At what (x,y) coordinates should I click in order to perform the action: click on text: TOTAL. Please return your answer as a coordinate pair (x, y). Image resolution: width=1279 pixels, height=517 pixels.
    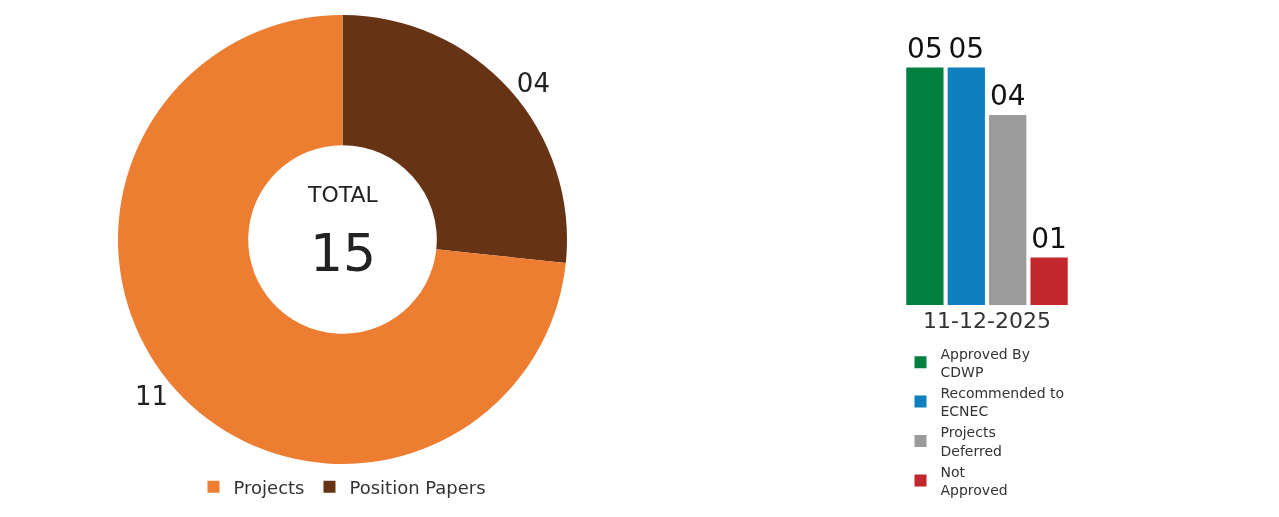
    Looking at the image, I should click on (343, 194).